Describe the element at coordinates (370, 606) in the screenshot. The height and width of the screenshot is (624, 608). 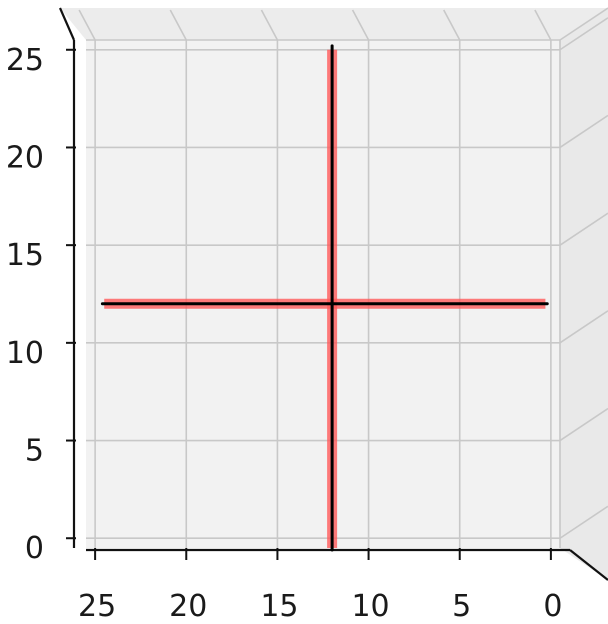
I see `x-tick-label: 10` at that location.